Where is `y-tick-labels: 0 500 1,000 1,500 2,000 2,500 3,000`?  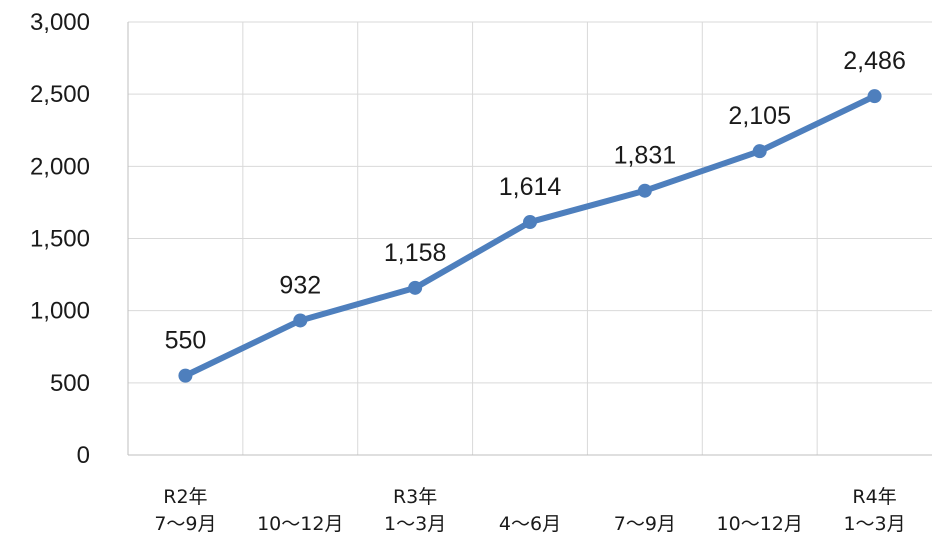
y-tick-labels: 0 500 1,000 1,500 2,000 2,500 3,000 is located at coordinates (60, 239).